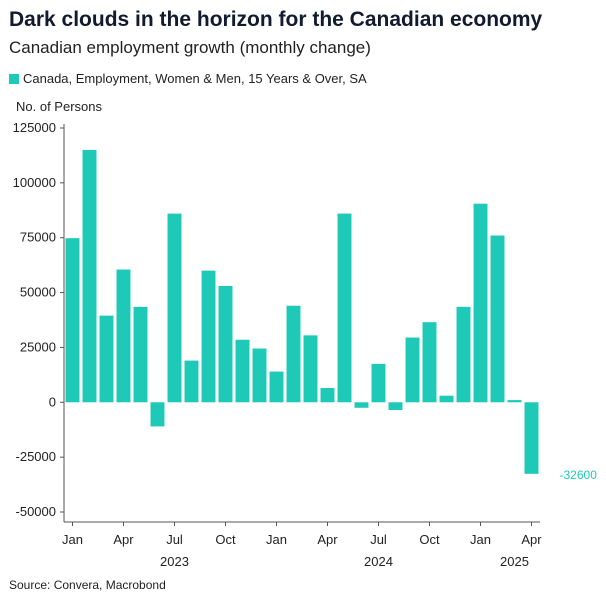 The width and height of the screenshot is (606, 606). I want to click on y-tick-label: -50000, so click(36, 511).